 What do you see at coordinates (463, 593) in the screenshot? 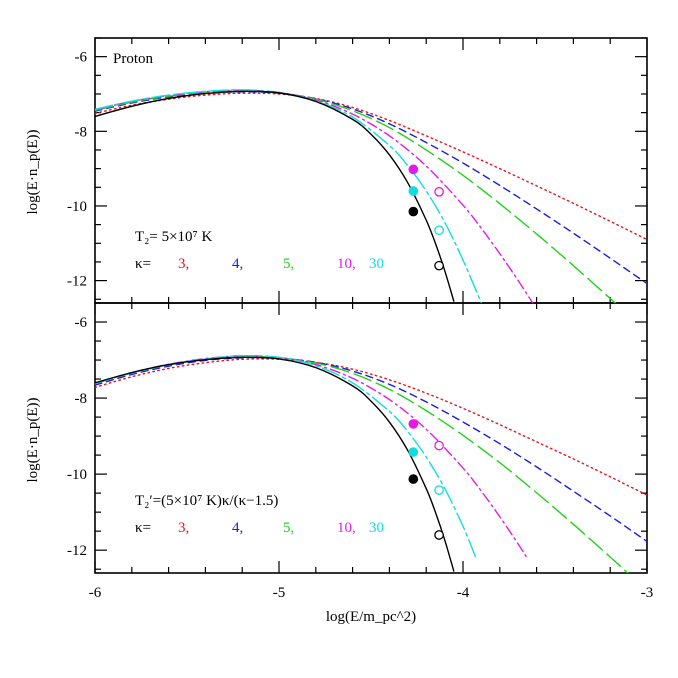
I see `xtick-label: -4` at bounding box center [463, 593].